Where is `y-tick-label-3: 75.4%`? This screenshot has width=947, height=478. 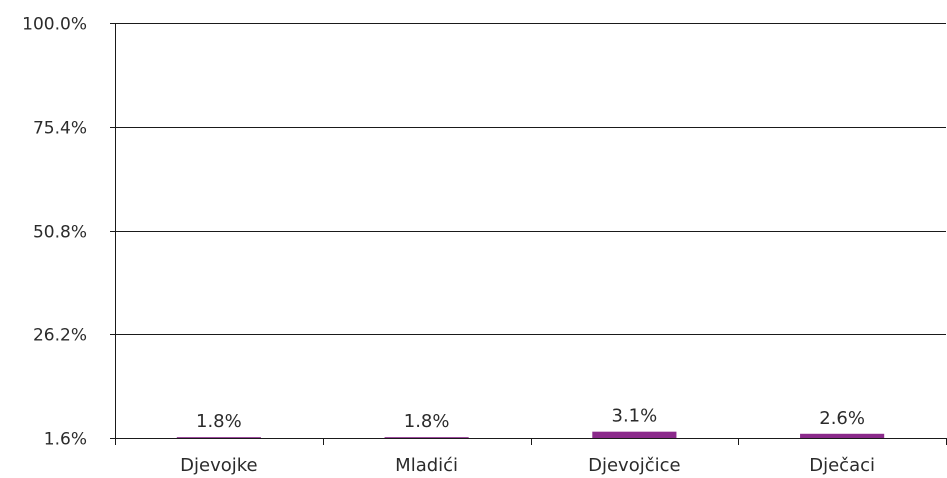 y-tick-label-3: 75.4% is located at coordinates (60, 129).